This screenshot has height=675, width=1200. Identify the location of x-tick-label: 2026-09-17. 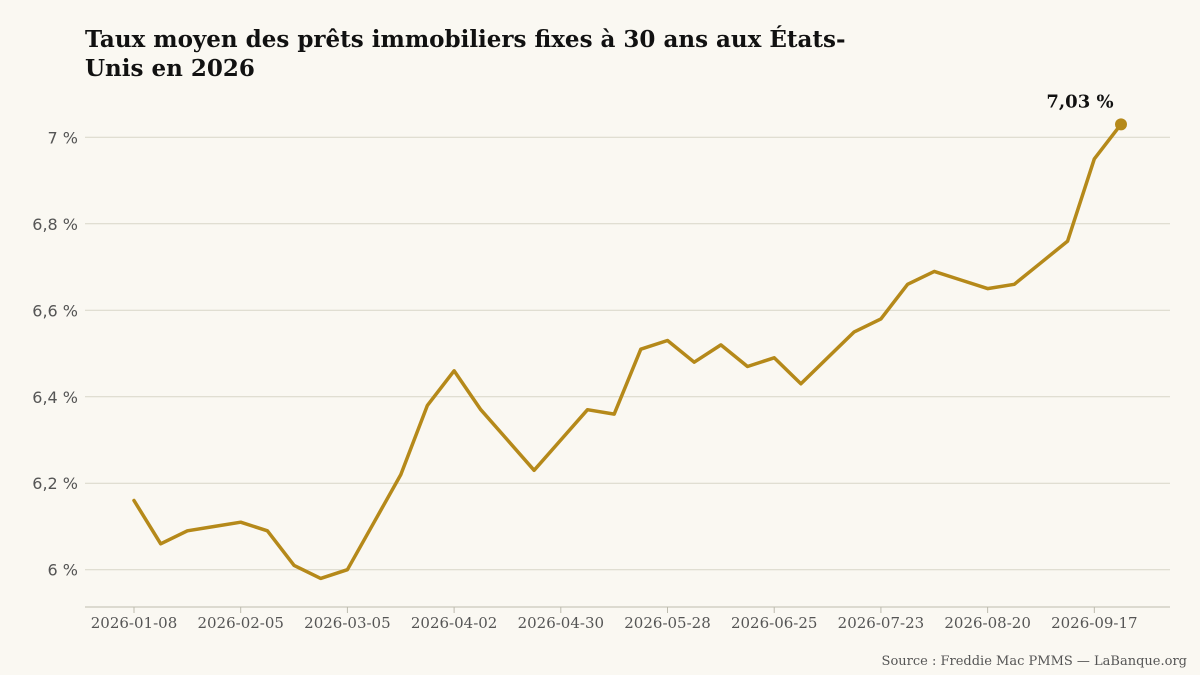
(1094, 623).